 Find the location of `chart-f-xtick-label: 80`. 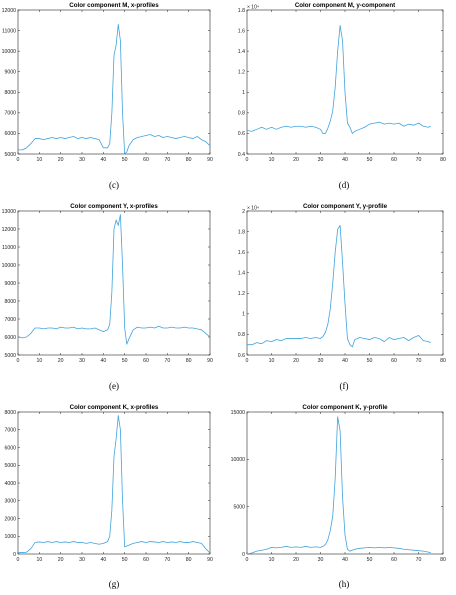

chart-f-xtick-label: 80 is located at coordinates (443, 361).